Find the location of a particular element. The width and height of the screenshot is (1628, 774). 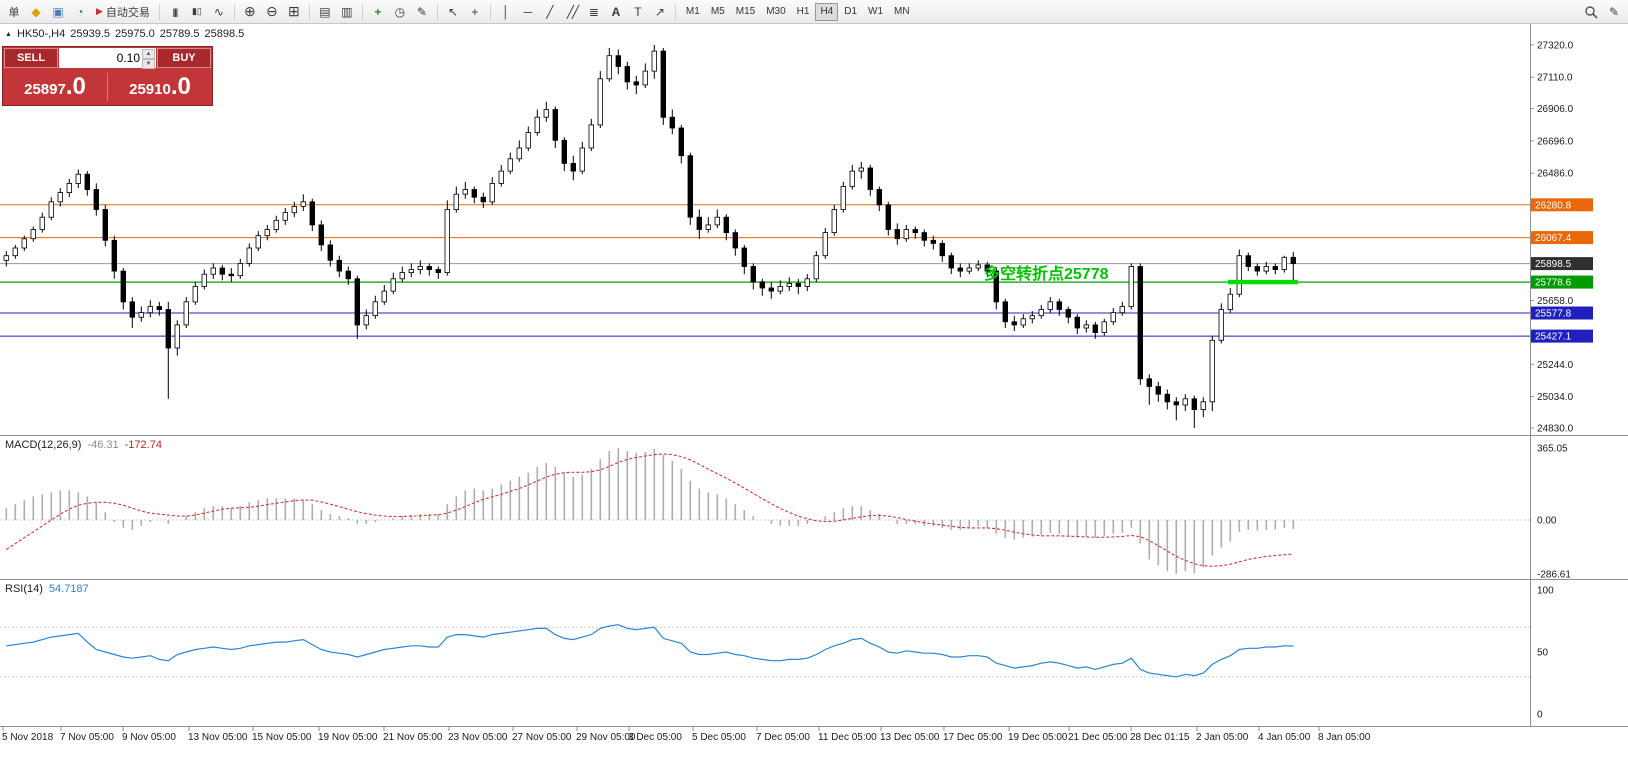

new-order-button: 单 is located at coordinates (14, 12).